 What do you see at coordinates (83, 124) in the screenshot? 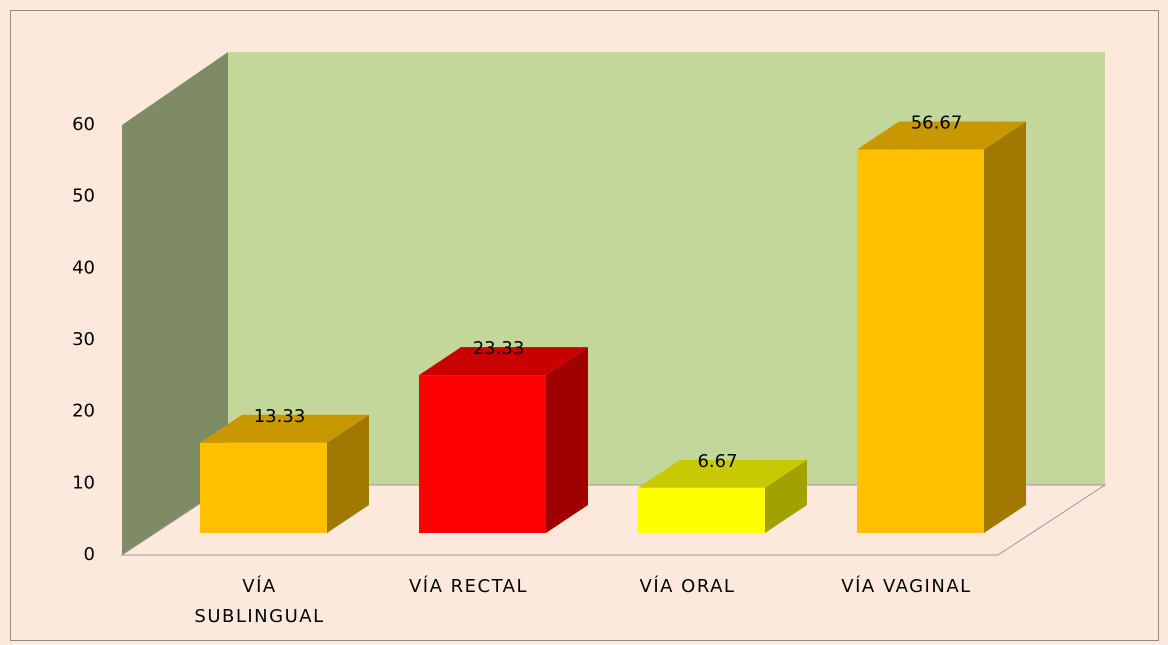
I see `y-tick-label: 60` at bounding box center [83, 124].